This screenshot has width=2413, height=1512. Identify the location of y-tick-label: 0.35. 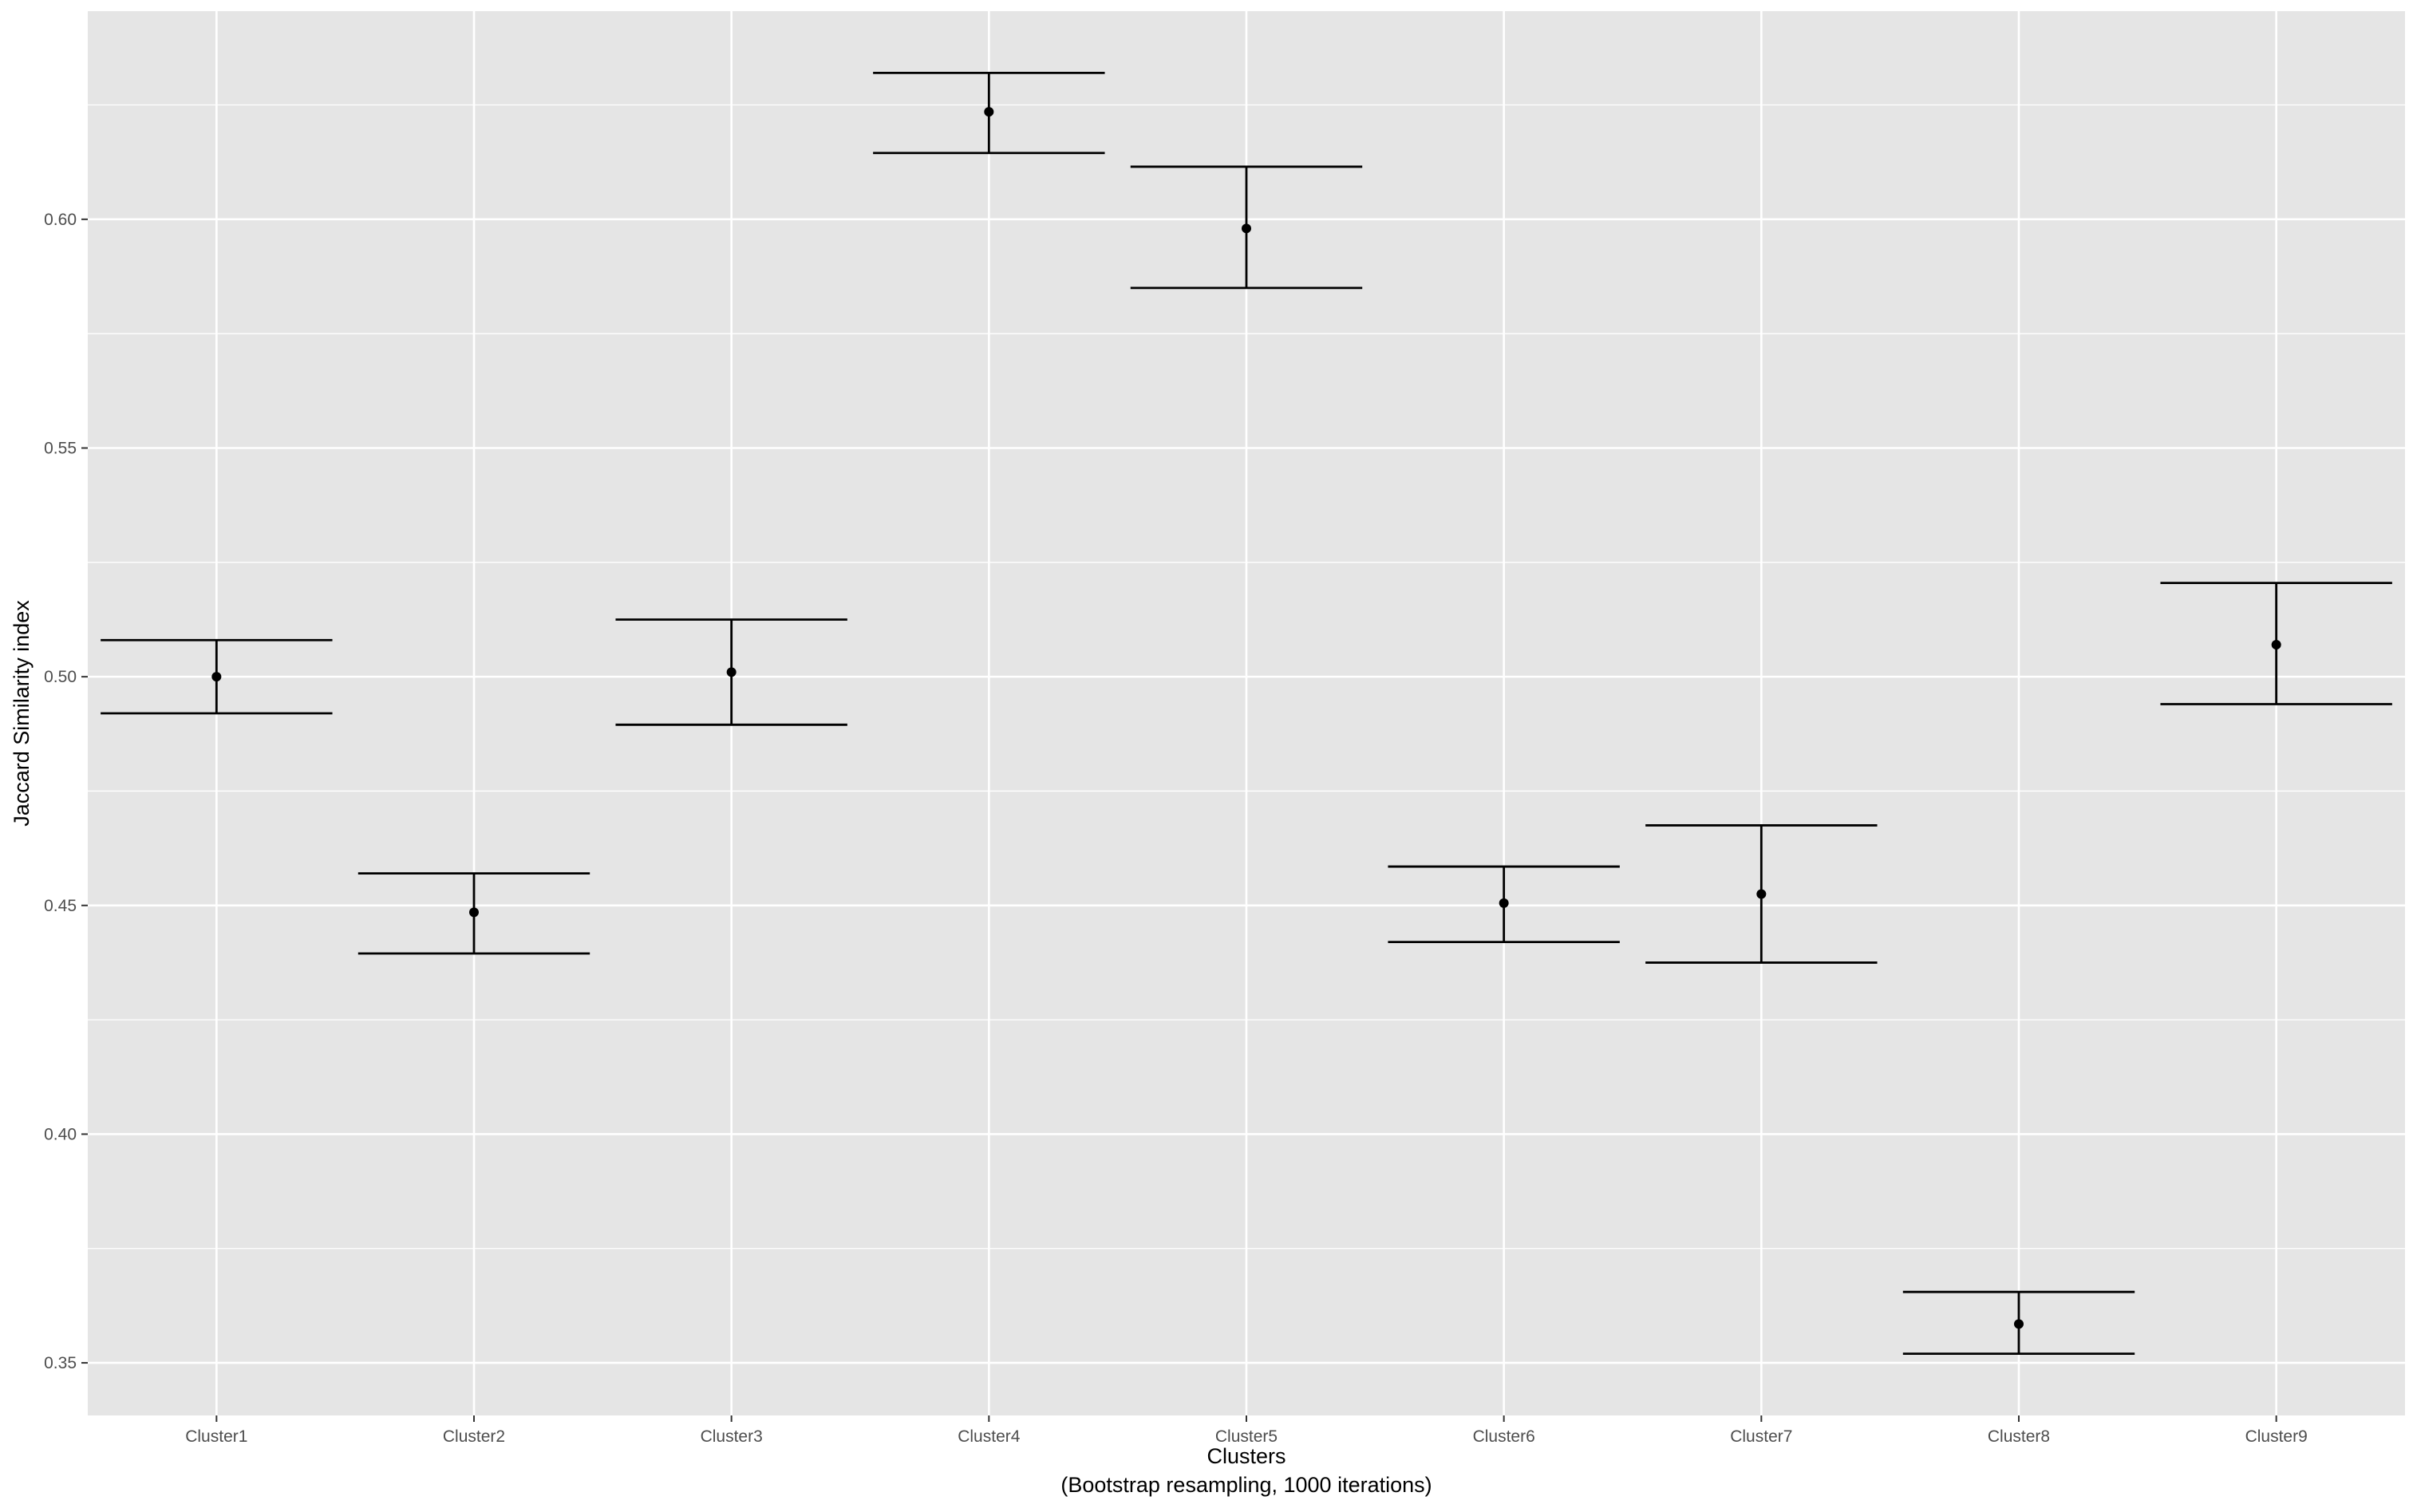
(61, 1363).